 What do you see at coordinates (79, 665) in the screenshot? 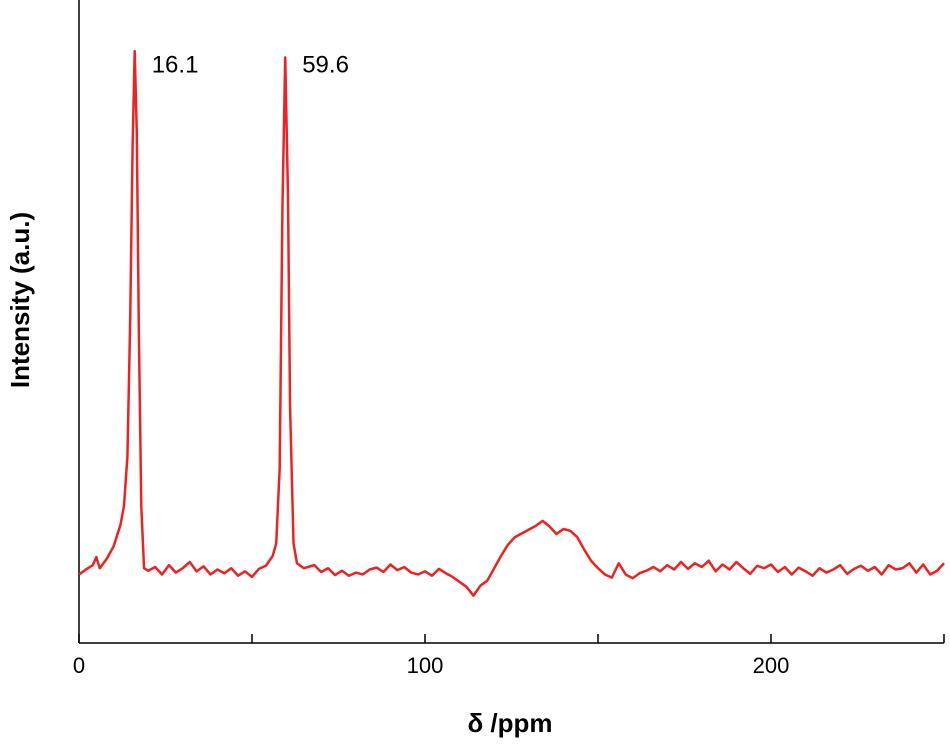
I see `x-tick-label: 0` at bounding box center [79, 665].